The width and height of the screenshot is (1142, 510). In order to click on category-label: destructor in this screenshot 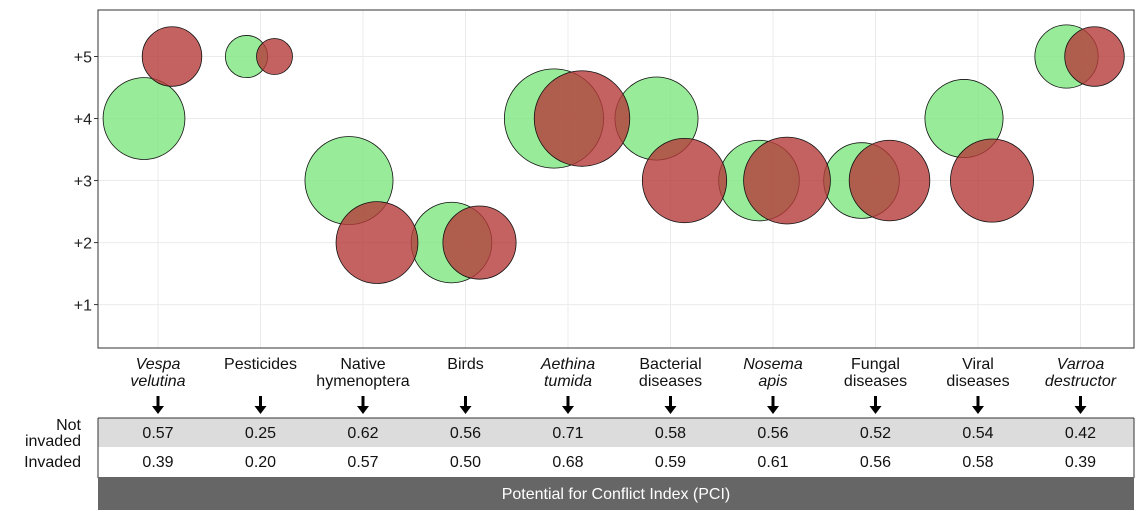, I will do `click(1081, 381)`.